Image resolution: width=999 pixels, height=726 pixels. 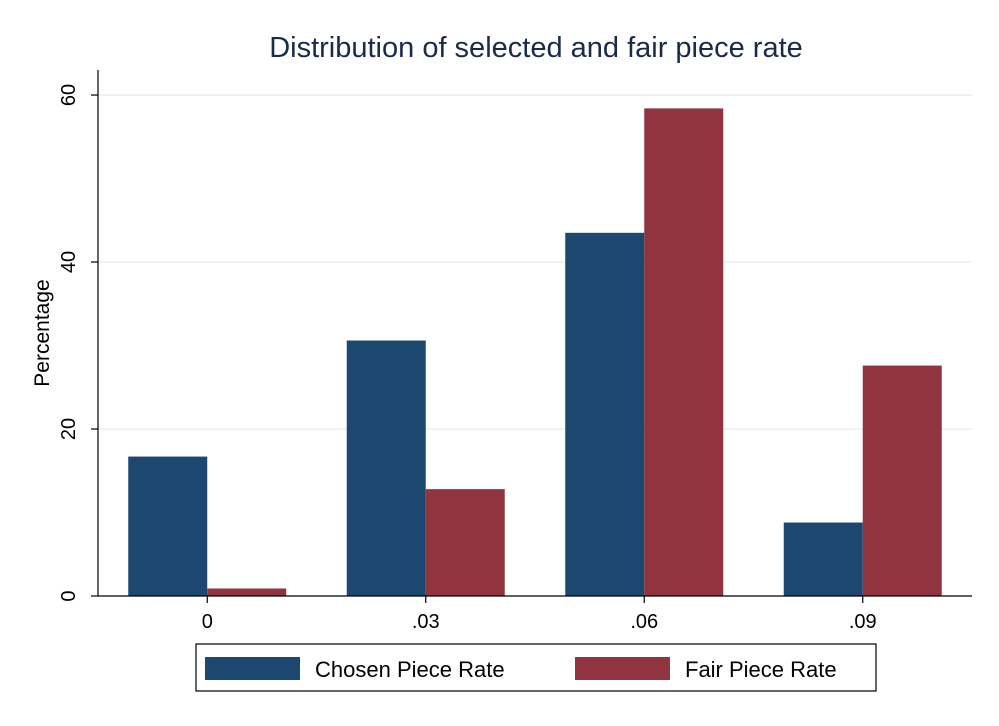 I want to click on x-tick-label: 0, so click(x=207, y=622).